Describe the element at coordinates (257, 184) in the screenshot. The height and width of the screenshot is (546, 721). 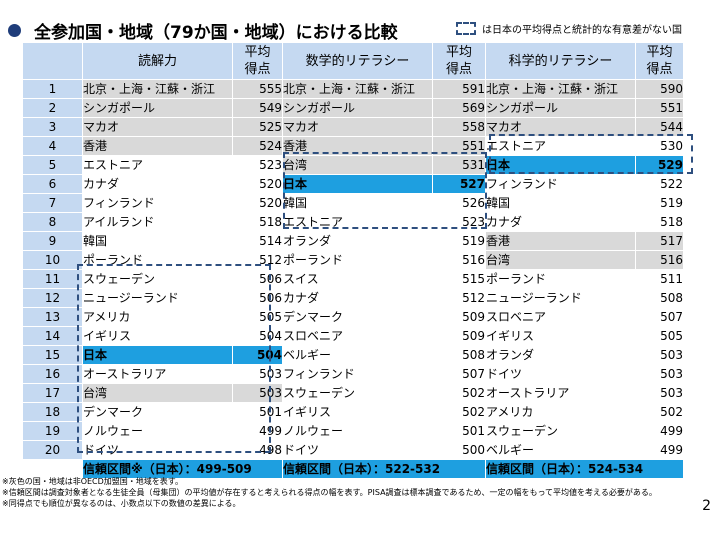
I see `reading-score: 520` at that location.